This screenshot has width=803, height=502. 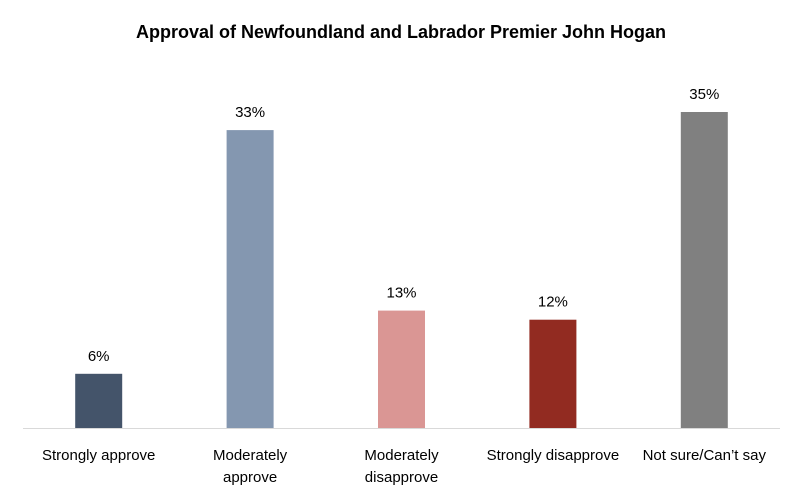 I want to click on data-label: 13%, so click(x=401, y=293).